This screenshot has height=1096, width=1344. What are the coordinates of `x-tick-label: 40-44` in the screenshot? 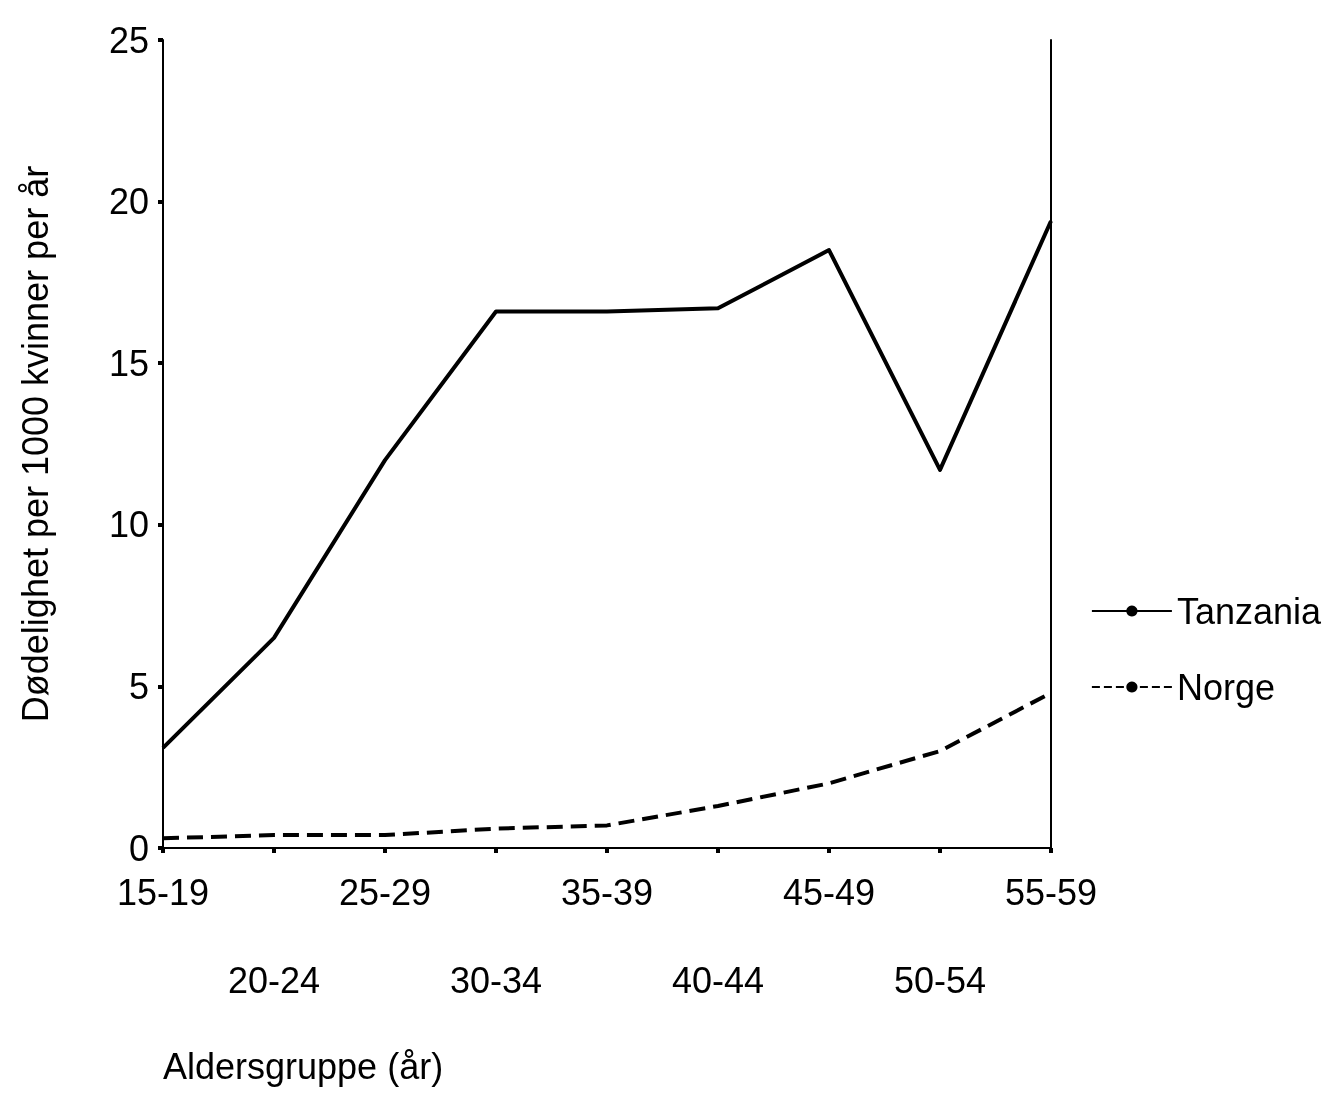 It's located at (718, 980).